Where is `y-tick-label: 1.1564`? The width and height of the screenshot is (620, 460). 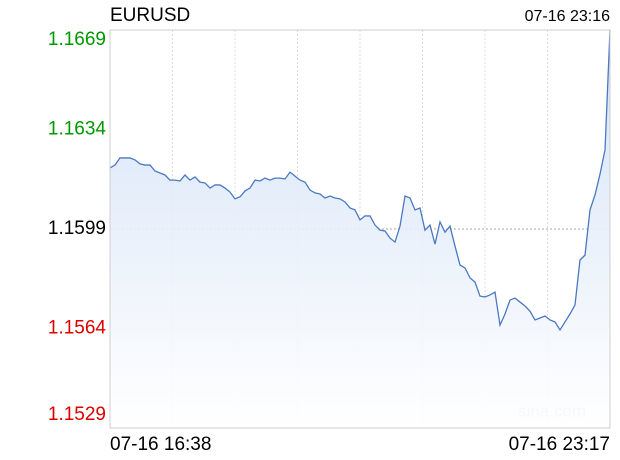
y-tick-label: 1.1564 is located at coordinates (77, 328).